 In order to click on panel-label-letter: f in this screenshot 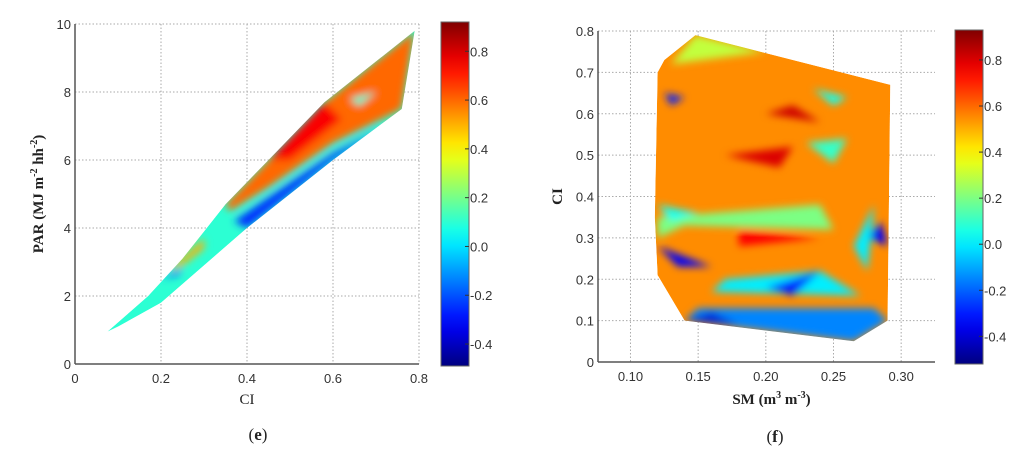, I will do `click(775, 436)`.